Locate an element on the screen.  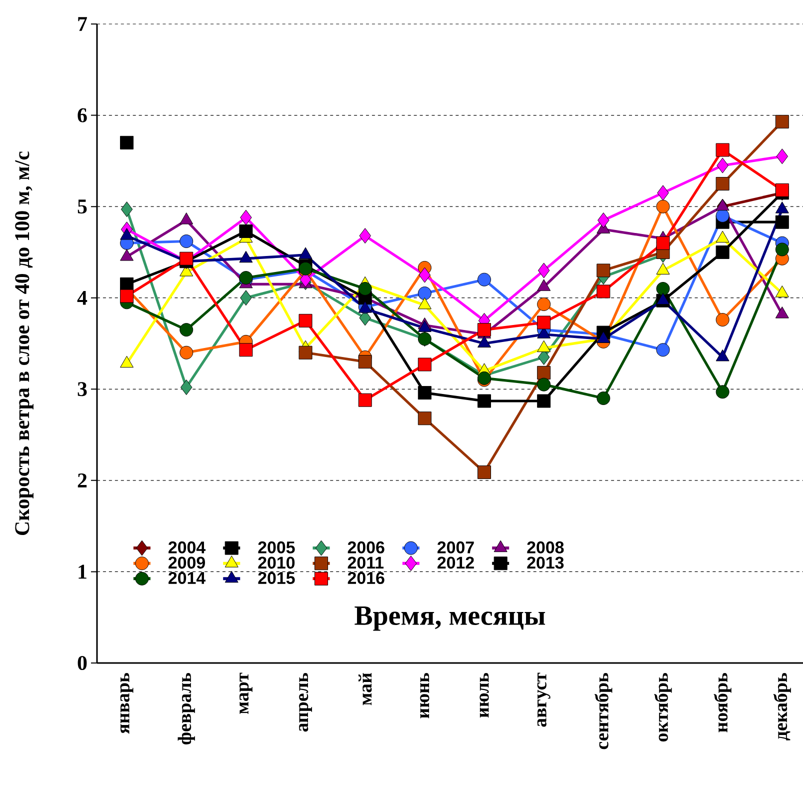
y-tick-label: 0 is located at coordinates (82, 663).